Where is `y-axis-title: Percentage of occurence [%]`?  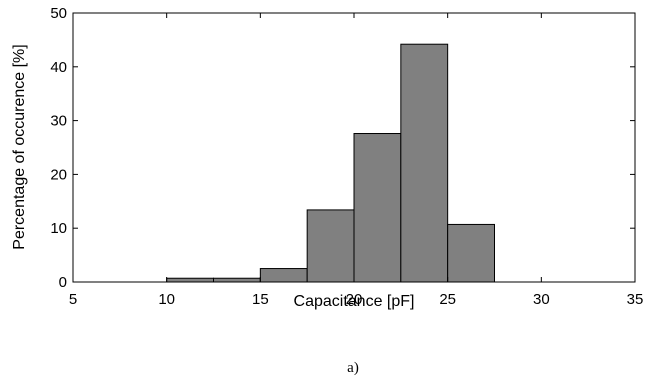
y-axis-title: Percentage of occurence [%] is located at coordinates (19, 146).